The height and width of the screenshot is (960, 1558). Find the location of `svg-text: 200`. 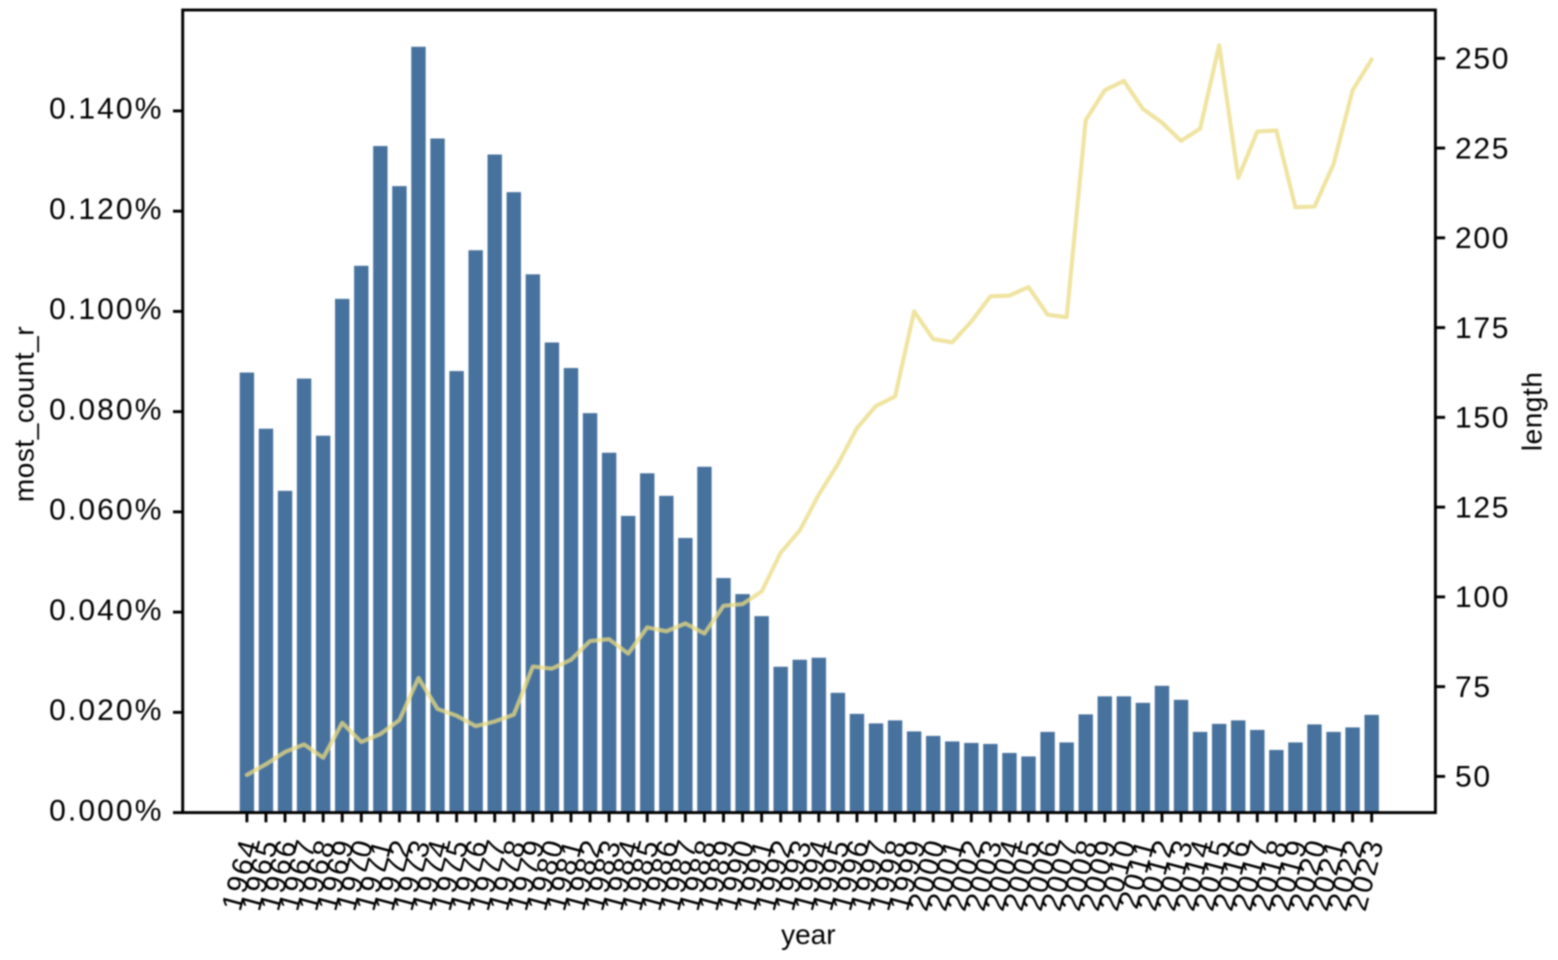

svg-text: 200 is located at coordinates (1482, 238).